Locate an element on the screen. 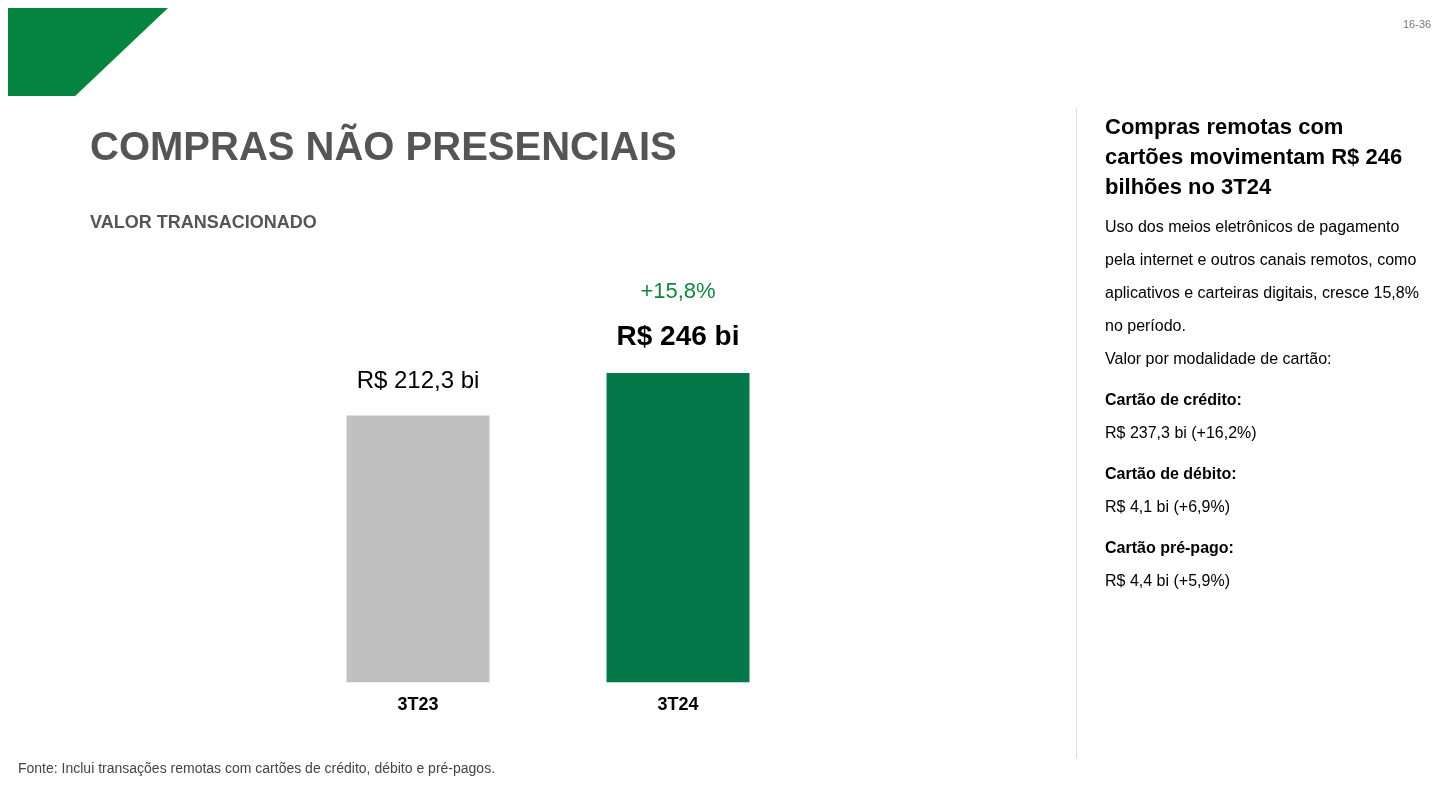  data-label: R$ 212,3 bi is located at coordinates (418, 380).